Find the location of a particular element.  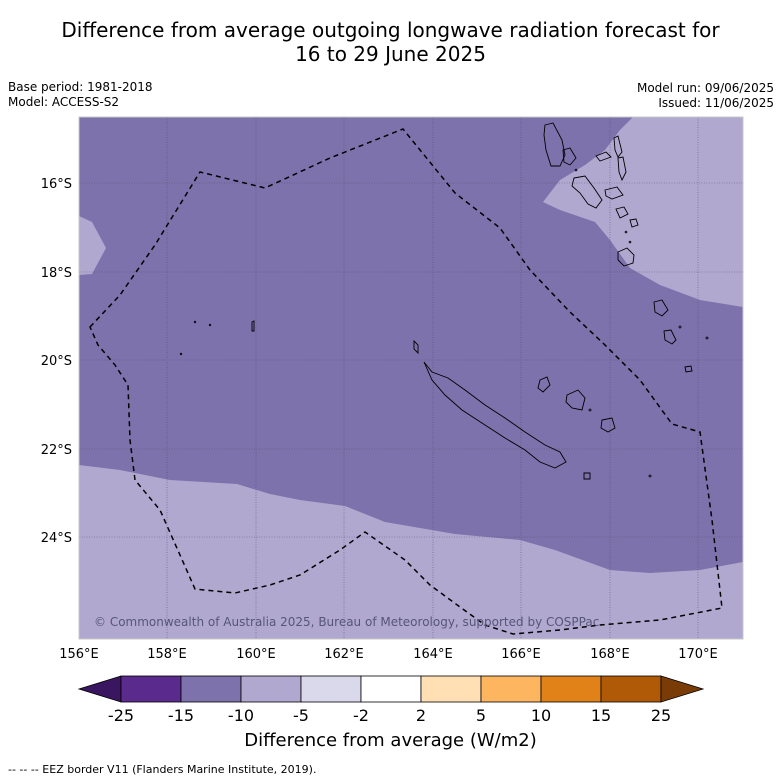

colorbar is located at coordinates (391, 689).